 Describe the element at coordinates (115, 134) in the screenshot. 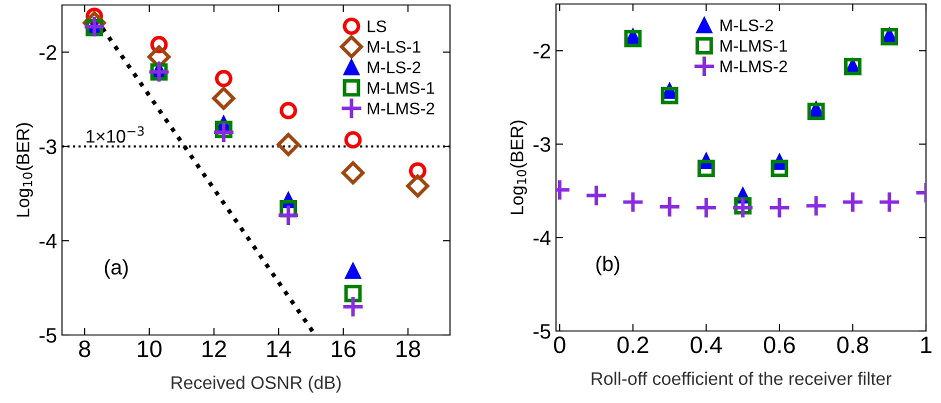

I see `ref-line-label: 1×10$^{−3}$` at that location.